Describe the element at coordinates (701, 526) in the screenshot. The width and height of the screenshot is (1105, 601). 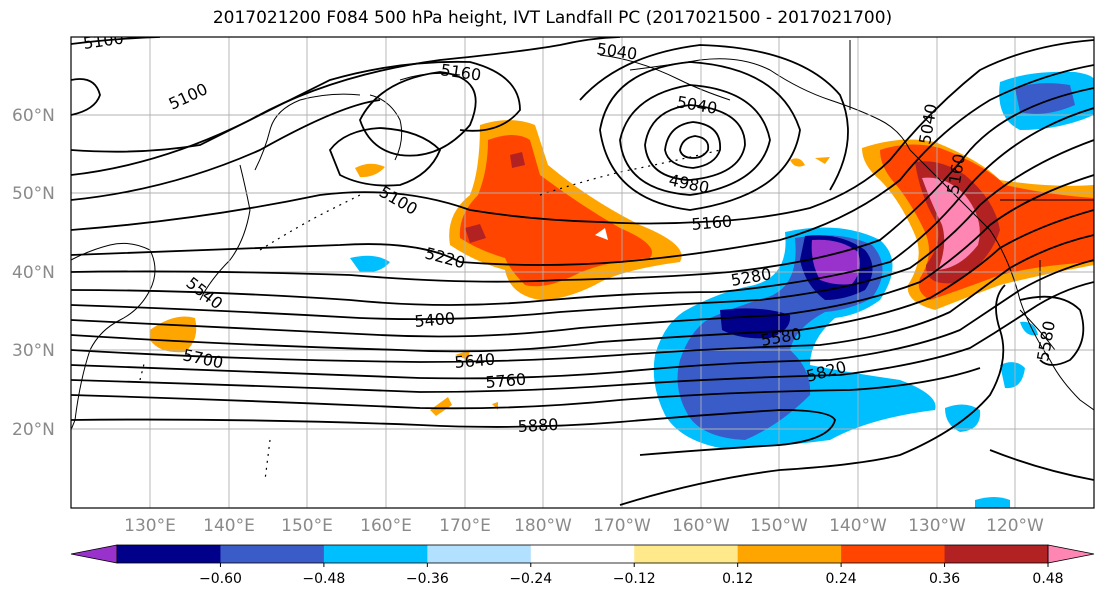
I see `lon-label: 160°W` at that location.